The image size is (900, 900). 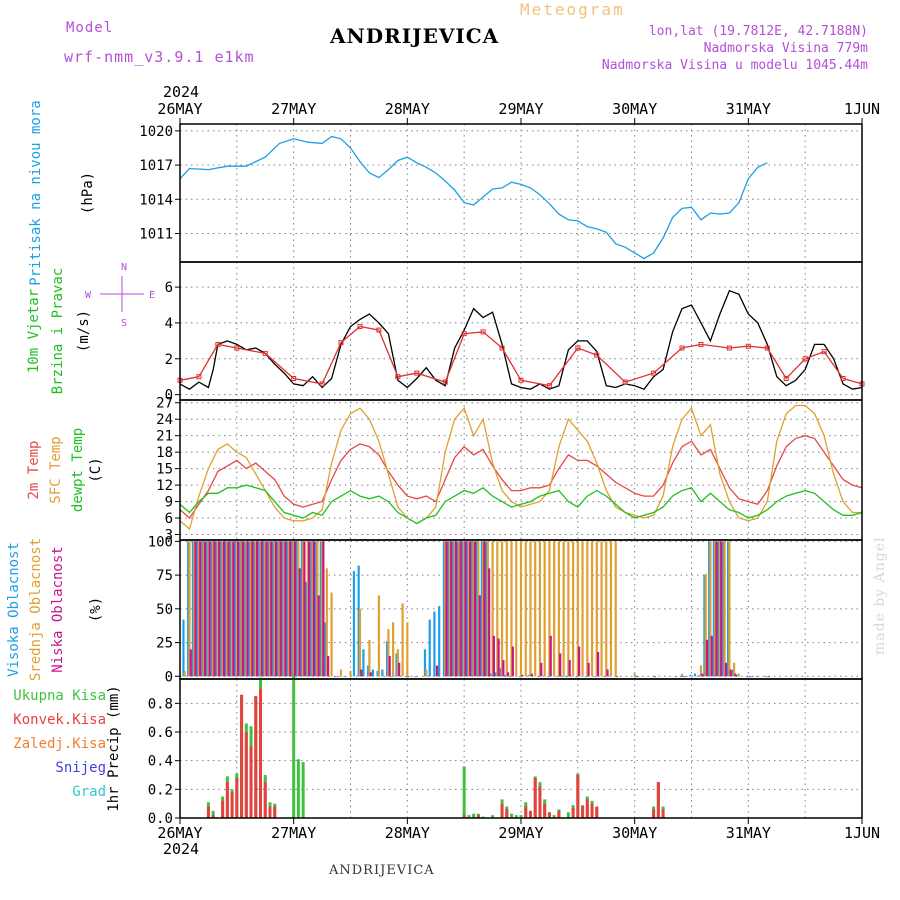 What do you see at coordinates (169, 360) in the screenshot?
I see `y-tick-label: 2` at bounding box center [169, 360].